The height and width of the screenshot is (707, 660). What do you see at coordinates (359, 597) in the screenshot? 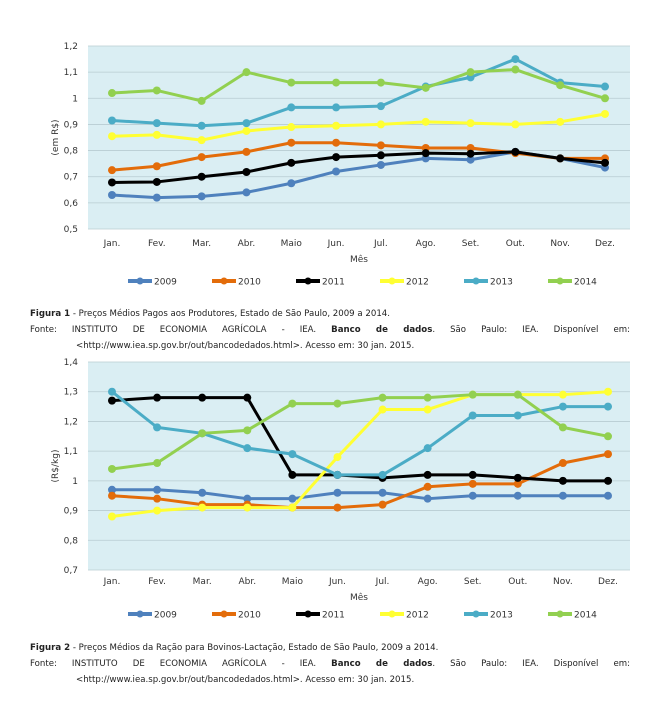
I see `x-axis-title: Mês` at bounding box center [359, 597].